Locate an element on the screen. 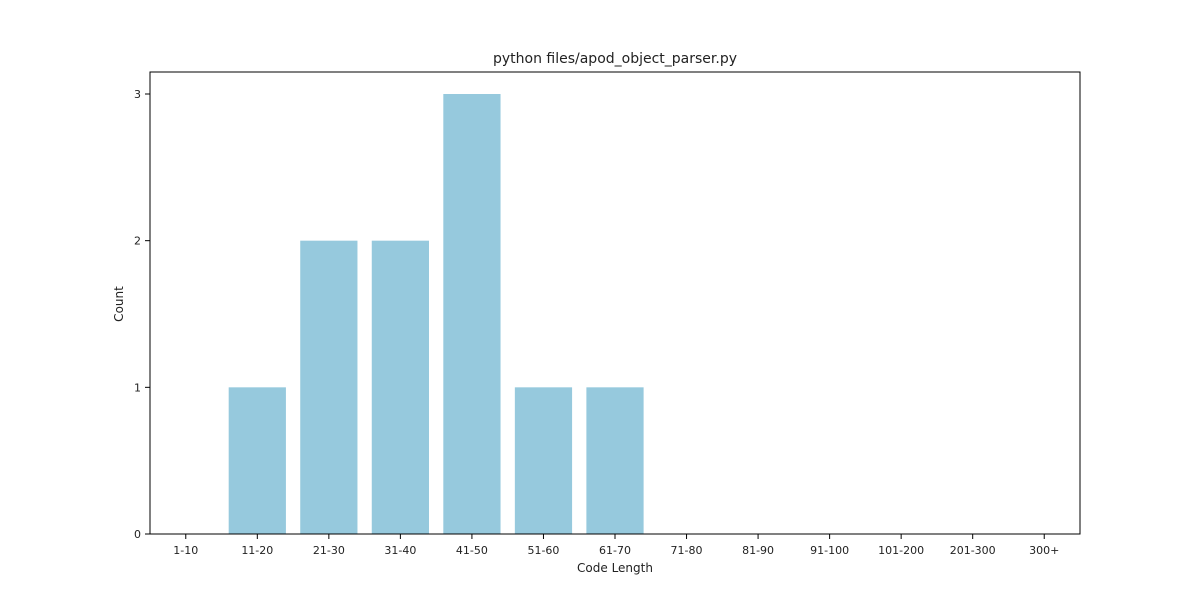 The width and height of the screenshot is (1200, 600). y-tick-label: 3 is located at coordinates (137, 94).